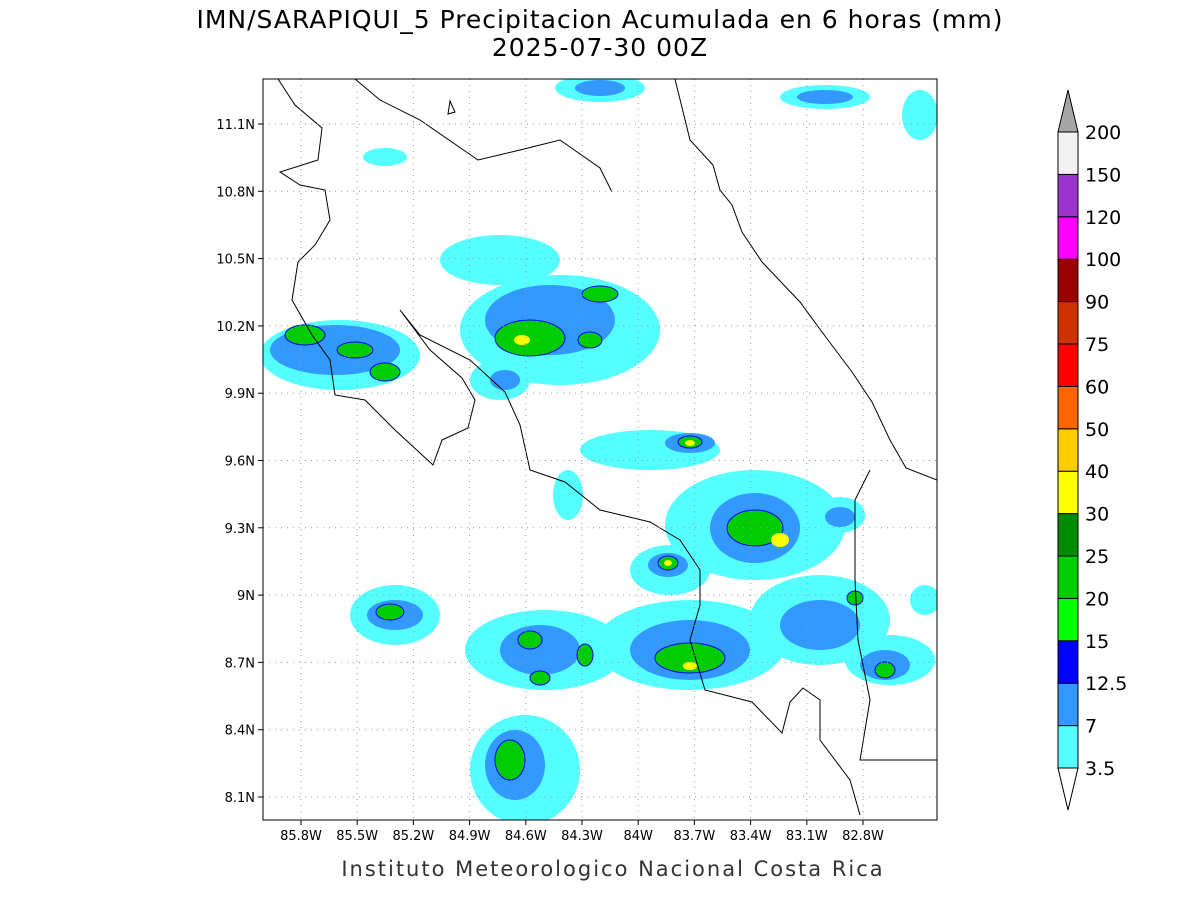 This screenshot has height=900, width=1200. What do you see at coordinates (240, 798) in the screenshot?
I see `lat-tick-label: 8.1N` at bounding box center [240, 798].